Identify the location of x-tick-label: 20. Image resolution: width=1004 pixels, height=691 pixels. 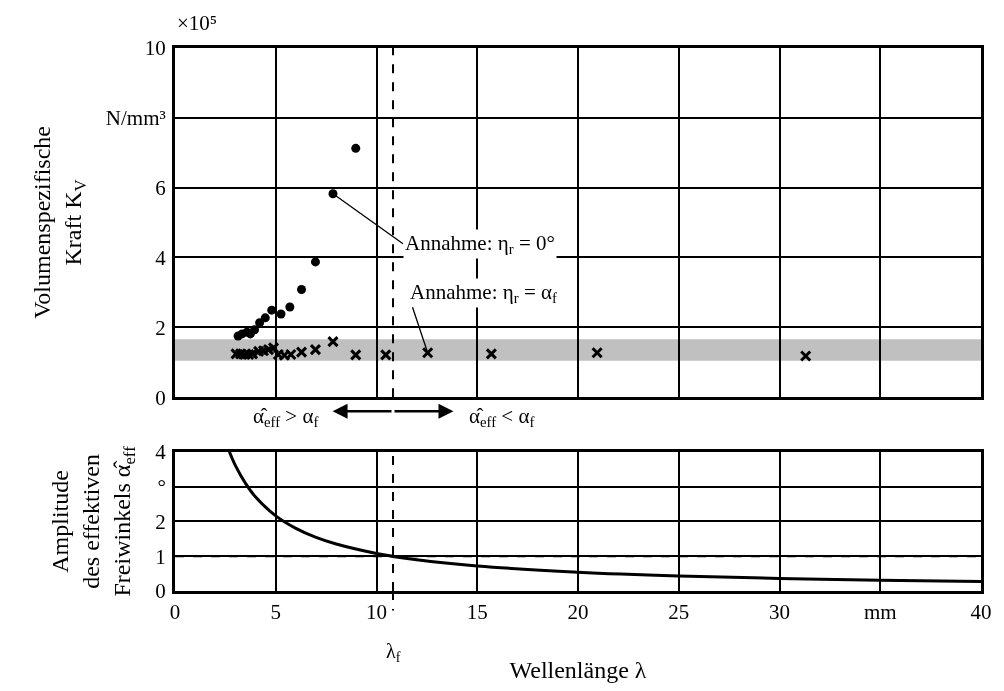
(578, 612).